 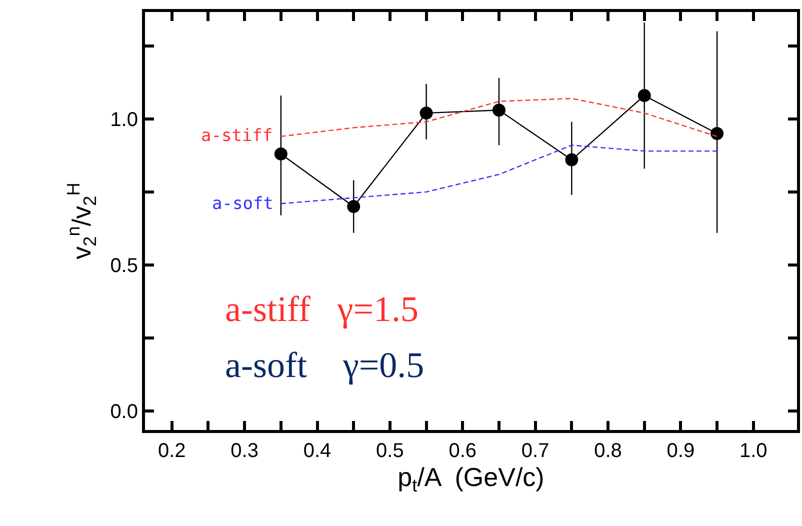 What do you see at coordinates (237, 136) in the screenshot?
I see `series-label: a-stiff` at bounding box center [237, 136].